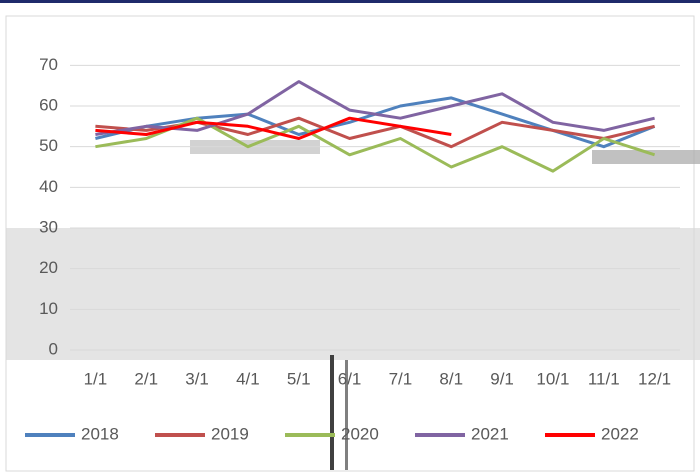  I want to click on x-tick-label: 11/1, so click(604, 378).